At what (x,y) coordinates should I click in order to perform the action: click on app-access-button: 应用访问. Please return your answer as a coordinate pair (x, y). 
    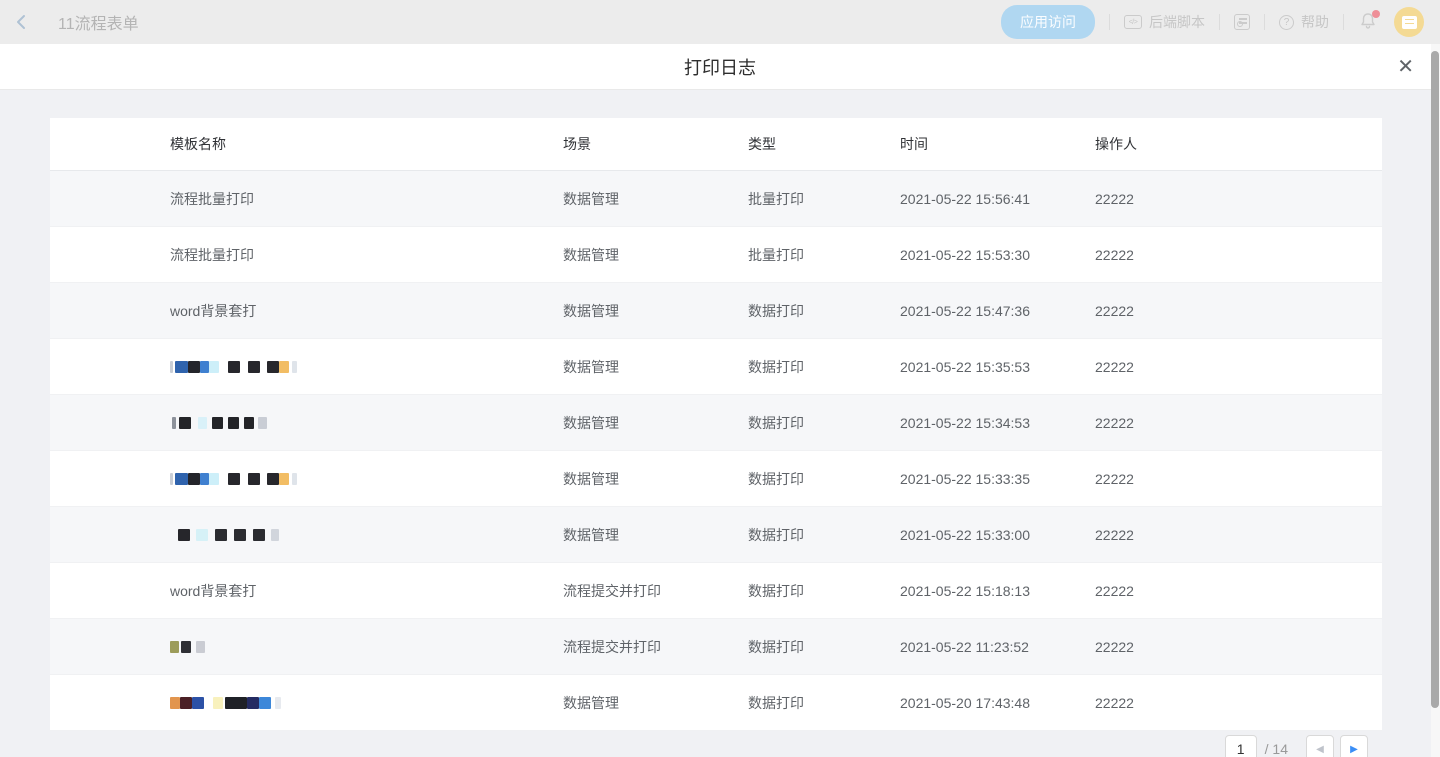
    Looking at the image, I should click on (1048, 22).